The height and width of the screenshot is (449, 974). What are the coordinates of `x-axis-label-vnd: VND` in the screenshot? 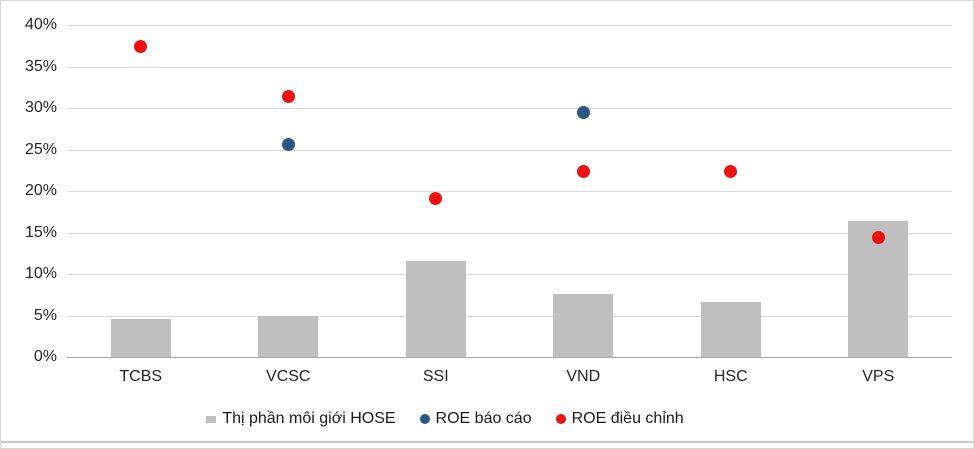 It's located at (583, 376).